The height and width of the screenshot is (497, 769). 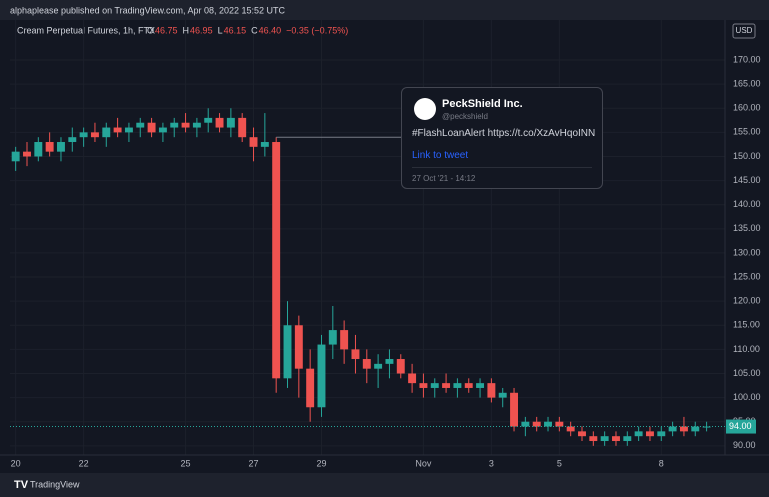 I want to click on currency-box, so click(x=744, y=31).